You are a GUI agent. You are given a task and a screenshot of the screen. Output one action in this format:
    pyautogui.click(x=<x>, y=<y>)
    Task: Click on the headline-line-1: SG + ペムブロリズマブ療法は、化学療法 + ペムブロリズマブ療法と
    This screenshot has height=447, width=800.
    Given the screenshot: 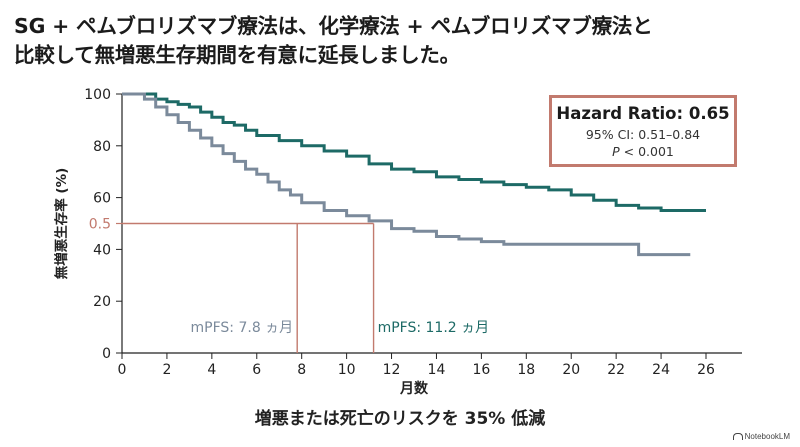 What is the action you would take?
    pyautogui.click(x=333, y=26)
    